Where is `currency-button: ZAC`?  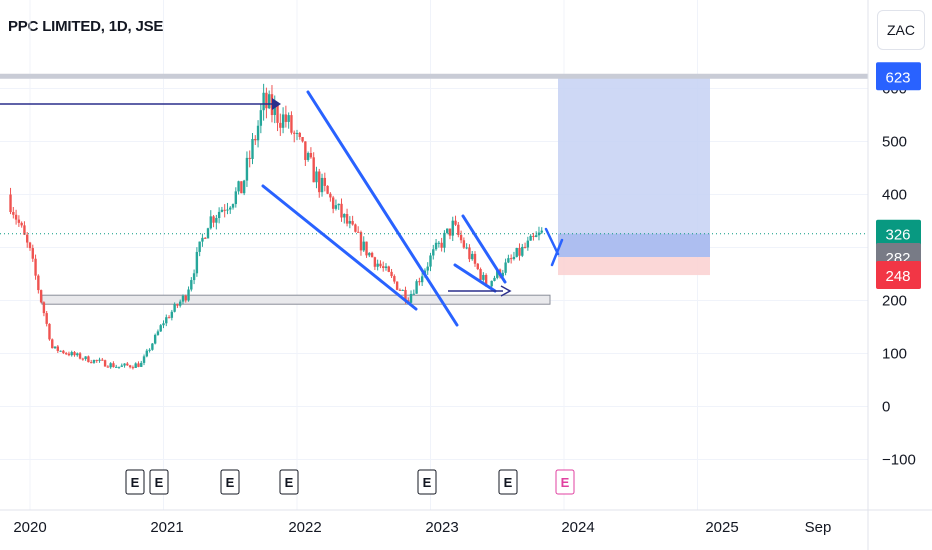 currency-button: ZAC is located at coordinates (901, 30).